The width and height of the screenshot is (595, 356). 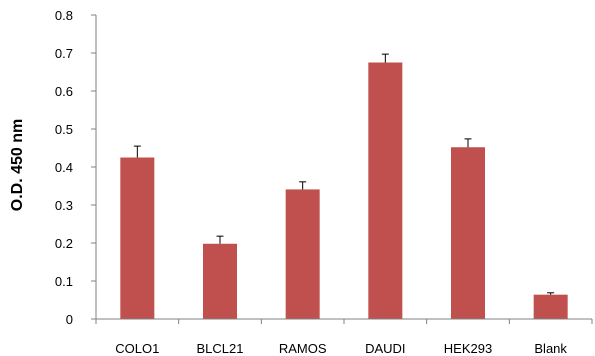 What do you see at coordinates (220, 281) in the screenshot?
I see `bar-blcl21` at bounding box center [220, 281].